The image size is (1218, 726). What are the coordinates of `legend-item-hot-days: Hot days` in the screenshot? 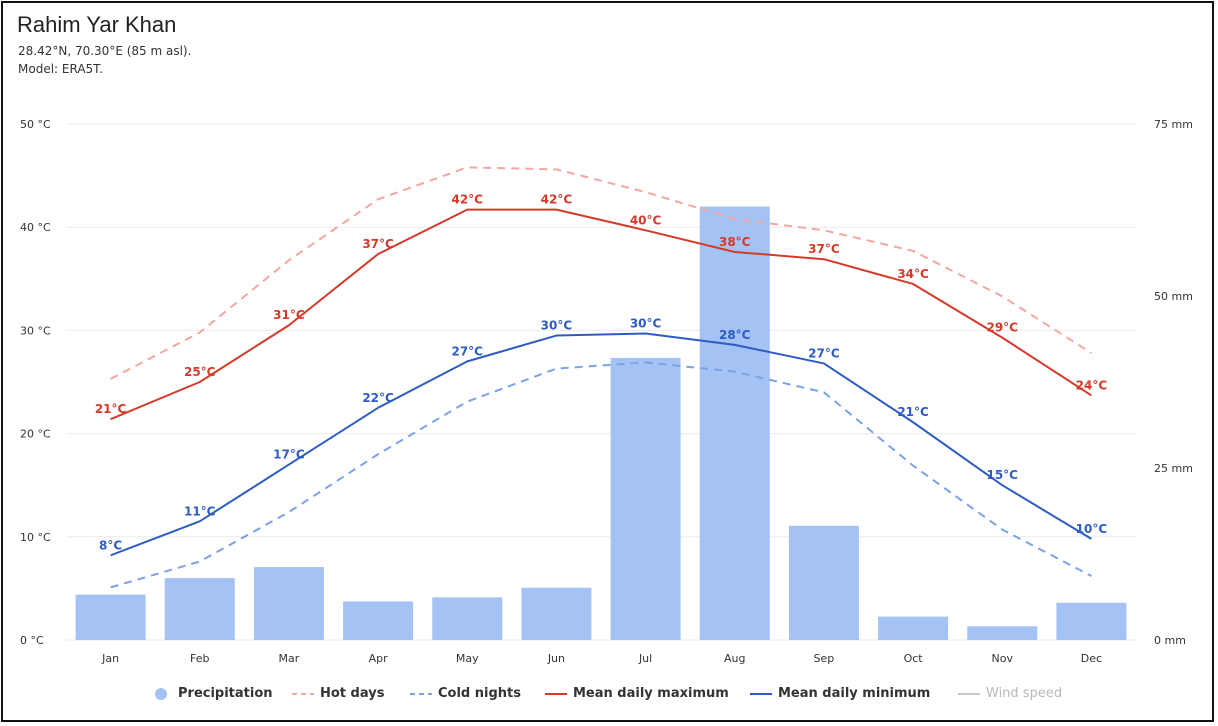 It's located at (338, 693).